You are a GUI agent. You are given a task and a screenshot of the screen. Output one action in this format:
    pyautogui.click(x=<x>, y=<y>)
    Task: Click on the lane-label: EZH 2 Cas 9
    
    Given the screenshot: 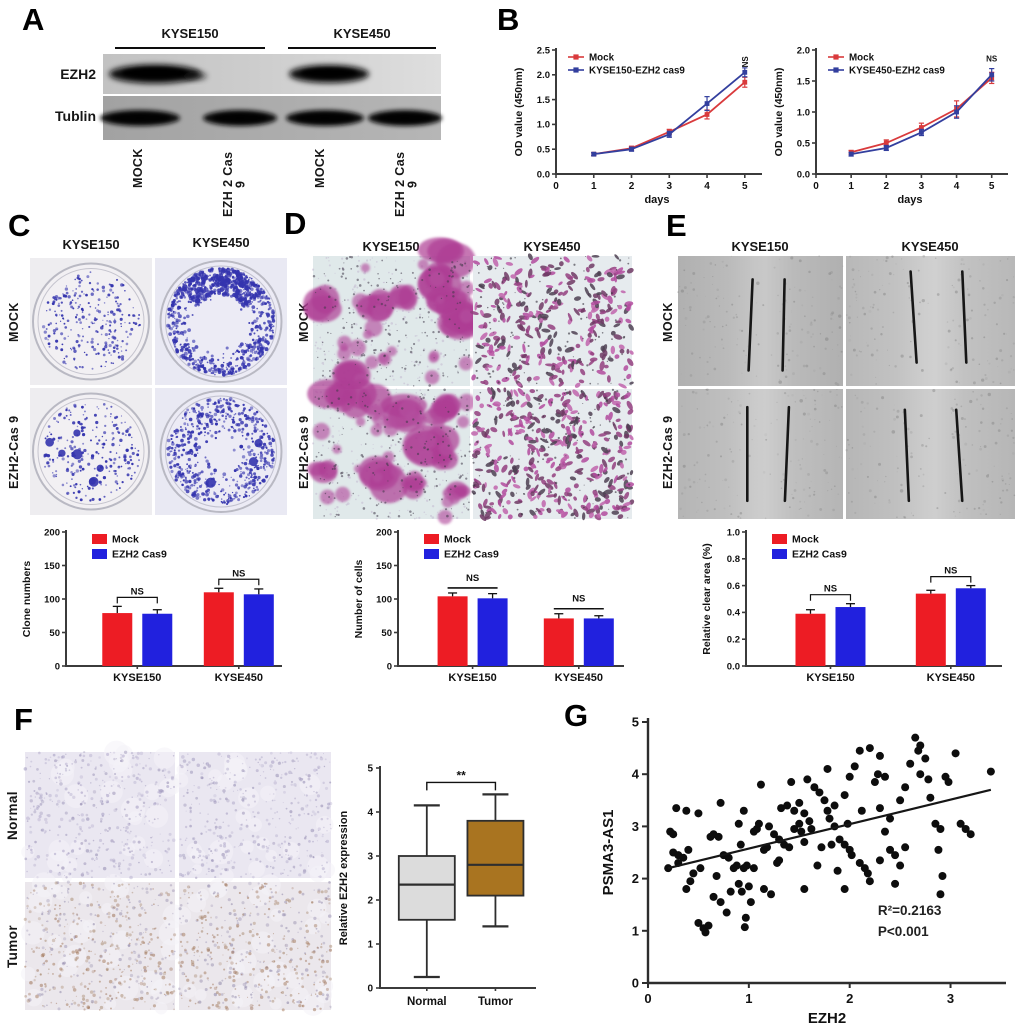 What is the action you would take?
    pyautogui.click(x=406, y=184)
    